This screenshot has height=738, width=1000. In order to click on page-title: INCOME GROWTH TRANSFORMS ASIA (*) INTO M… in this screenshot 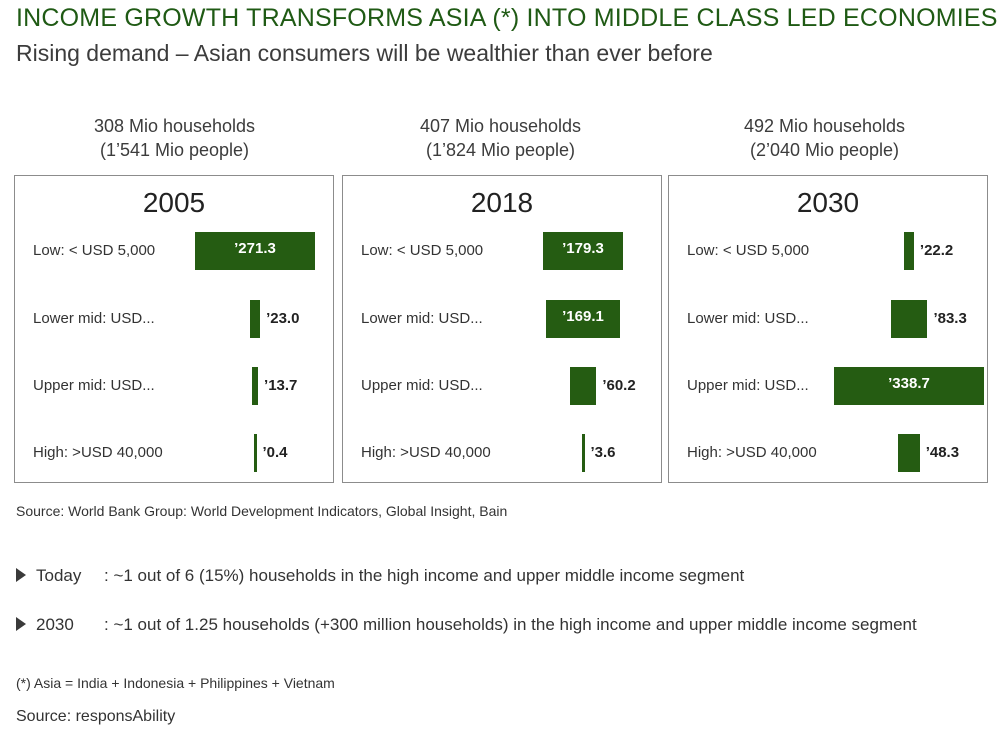, I will do `click(507, 18)`.